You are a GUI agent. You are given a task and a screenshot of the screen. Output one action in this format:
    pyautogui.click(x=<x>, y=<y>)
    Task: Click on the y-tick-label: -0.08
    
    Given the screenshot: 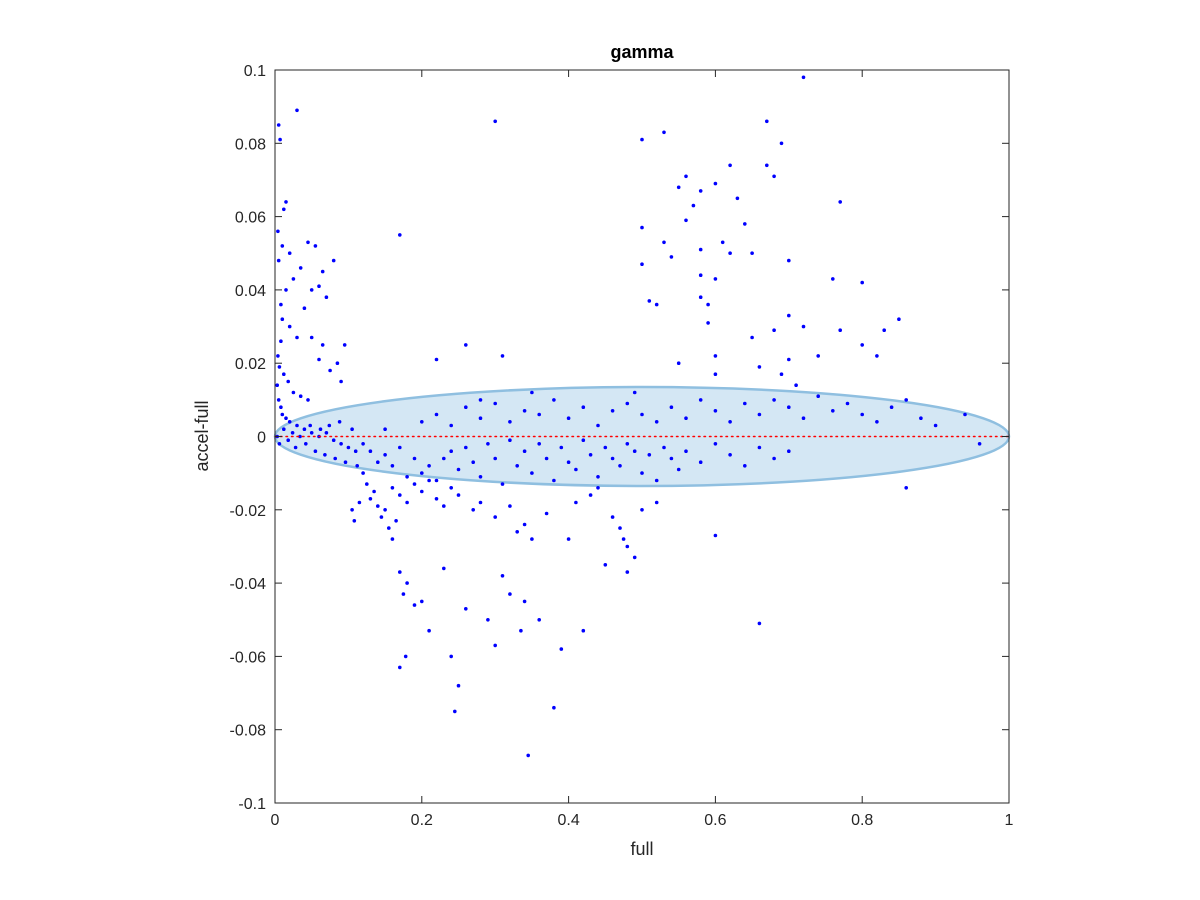 What is the action you would take?
    pyautogui.click(x=248, y=731)
    